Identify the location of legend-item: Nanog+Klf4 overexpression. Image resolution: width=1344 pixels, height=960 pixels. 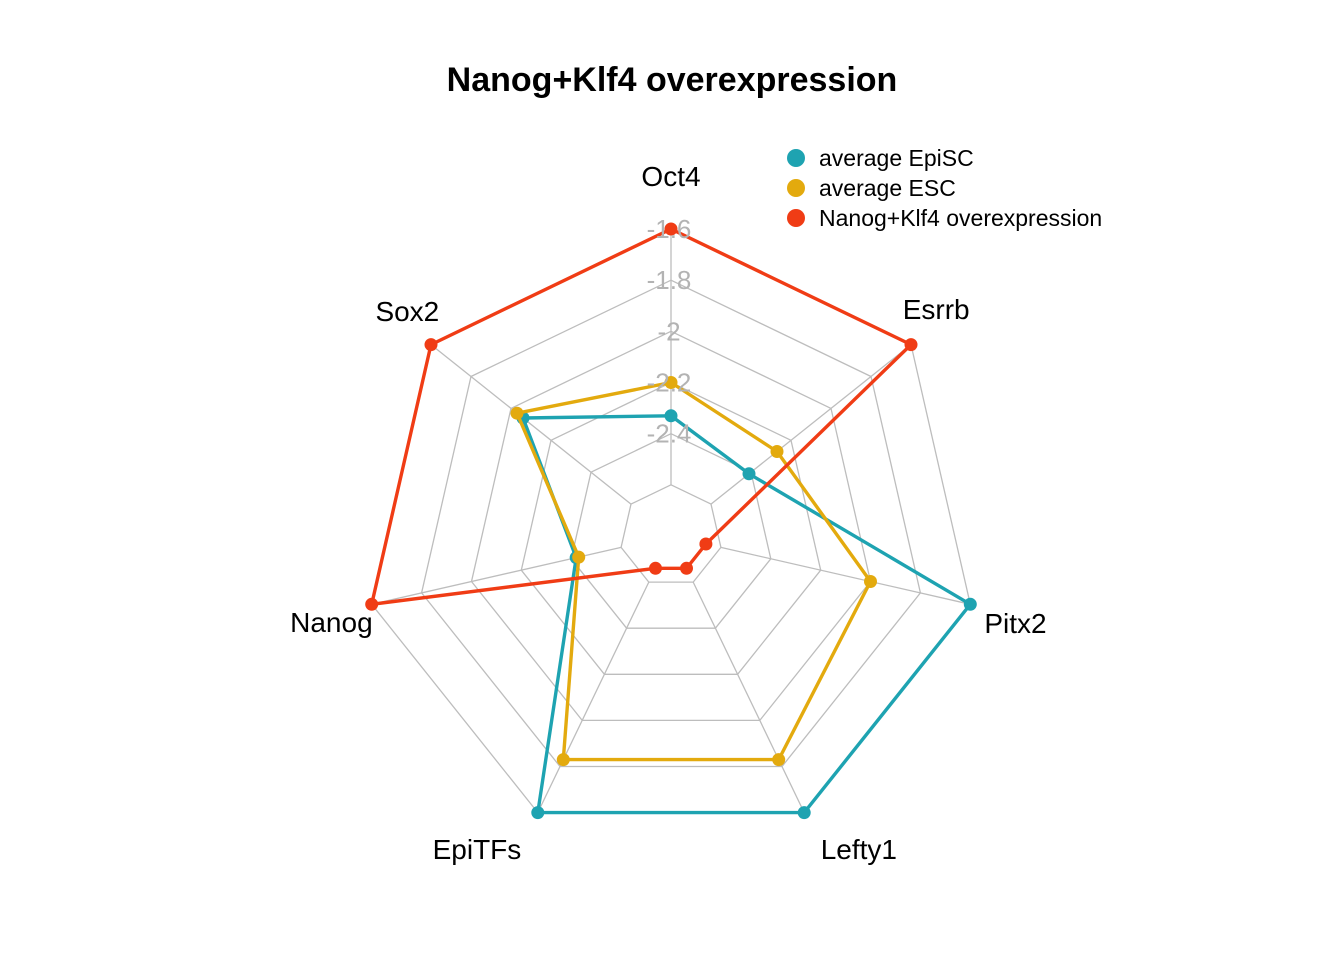
(944, 218).